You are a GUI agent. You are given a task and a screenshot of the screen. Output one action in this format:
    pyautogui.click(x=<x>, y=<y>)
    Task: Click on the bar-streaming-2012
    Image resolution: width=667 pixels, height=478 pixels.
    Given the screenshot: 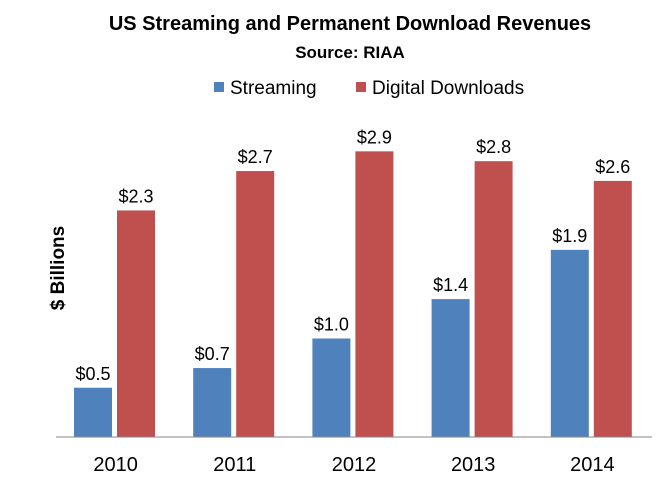 What is the action you would take?
    pyautogui.click(x=331, y=387)
    